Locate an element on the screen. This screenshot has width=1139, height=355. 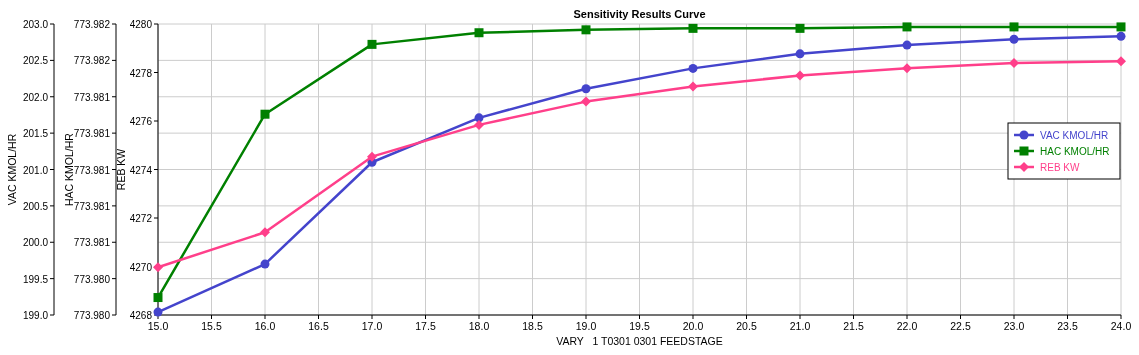
x-tick-label: 21.0 is located at coordinates (800, 326).